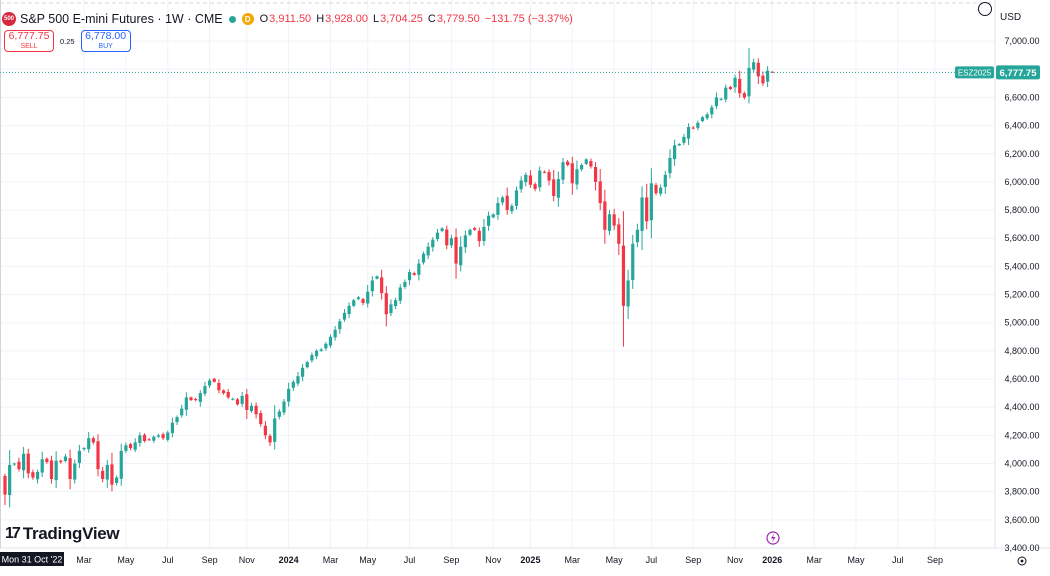  Describe the element at coordinates (289, 560) in the screenshot. I see `time-tick-label: 2024` at that location.